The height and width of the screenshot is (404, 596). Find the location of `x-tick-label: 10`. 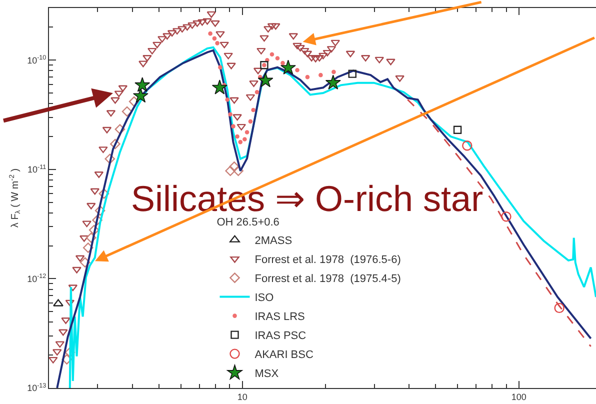

x-tick-label: 10 is located at coordinates (242, 397).